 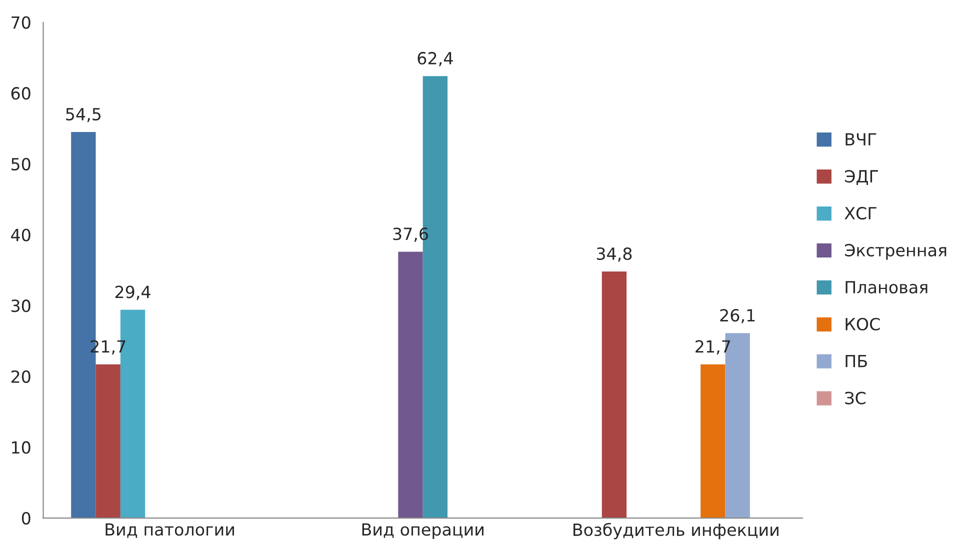 What do you see at coordinates (737, 316) in the screenshot?
I see `data-label: 26,1` at bounding box center [737, 316].